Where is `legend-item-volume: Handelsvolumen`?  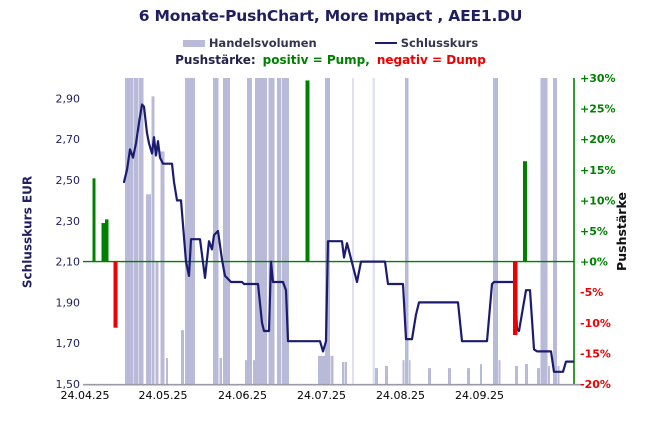
legend-item-volume: Handelsvolumen is located at coordinates (249, 43).